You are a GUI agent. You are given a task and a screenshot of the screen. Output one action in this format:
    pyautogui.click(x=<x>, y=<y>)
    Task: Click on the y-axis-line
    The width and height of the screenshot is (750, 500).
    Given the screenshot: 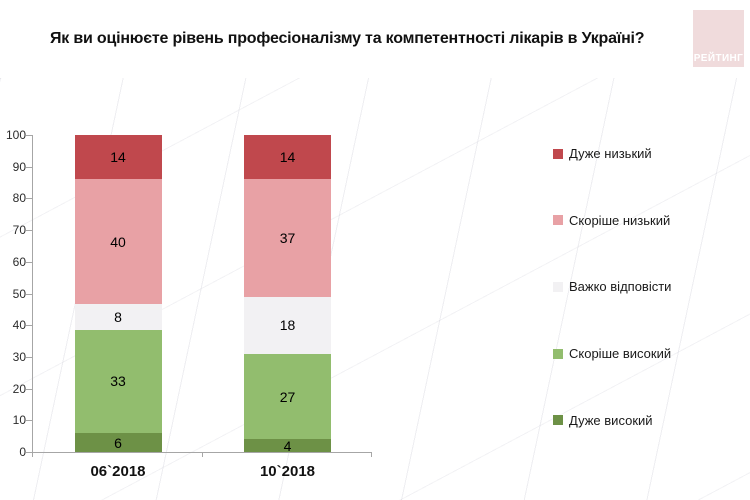 What is the action you would take?
    pyautogui.click(x=32, y=294)
    